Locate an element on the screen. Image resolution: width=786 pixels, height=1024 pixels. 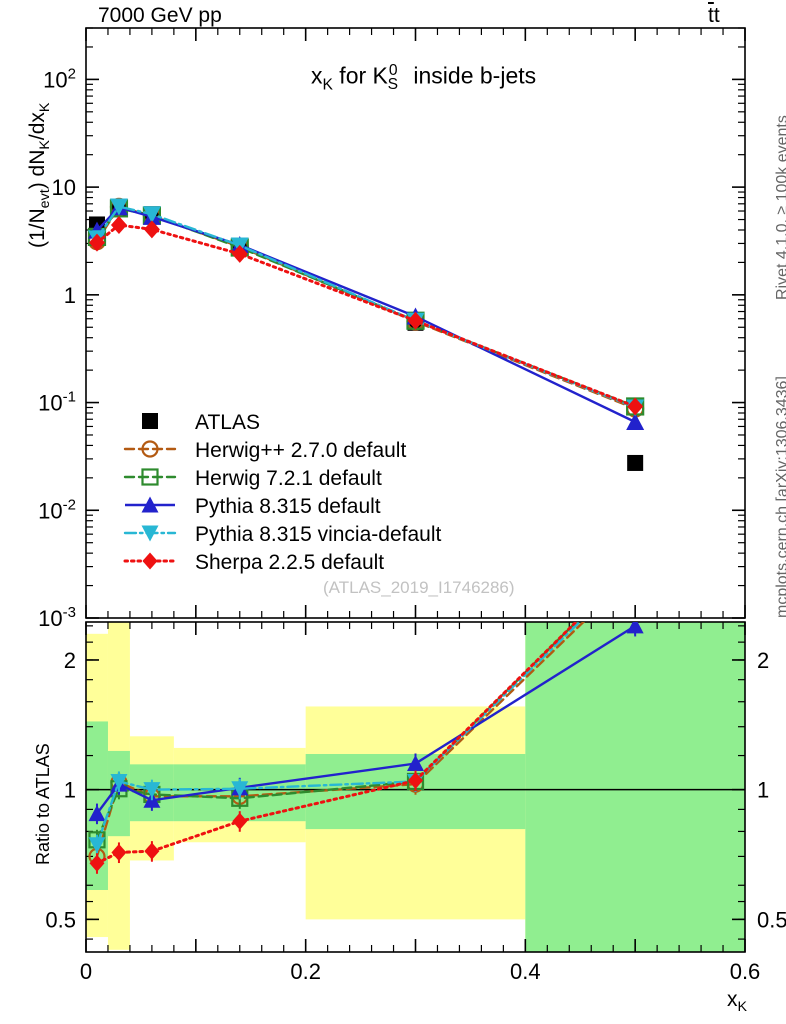
legend-label: Herwig 7.2.1 default is located at coordinates (288, 478).